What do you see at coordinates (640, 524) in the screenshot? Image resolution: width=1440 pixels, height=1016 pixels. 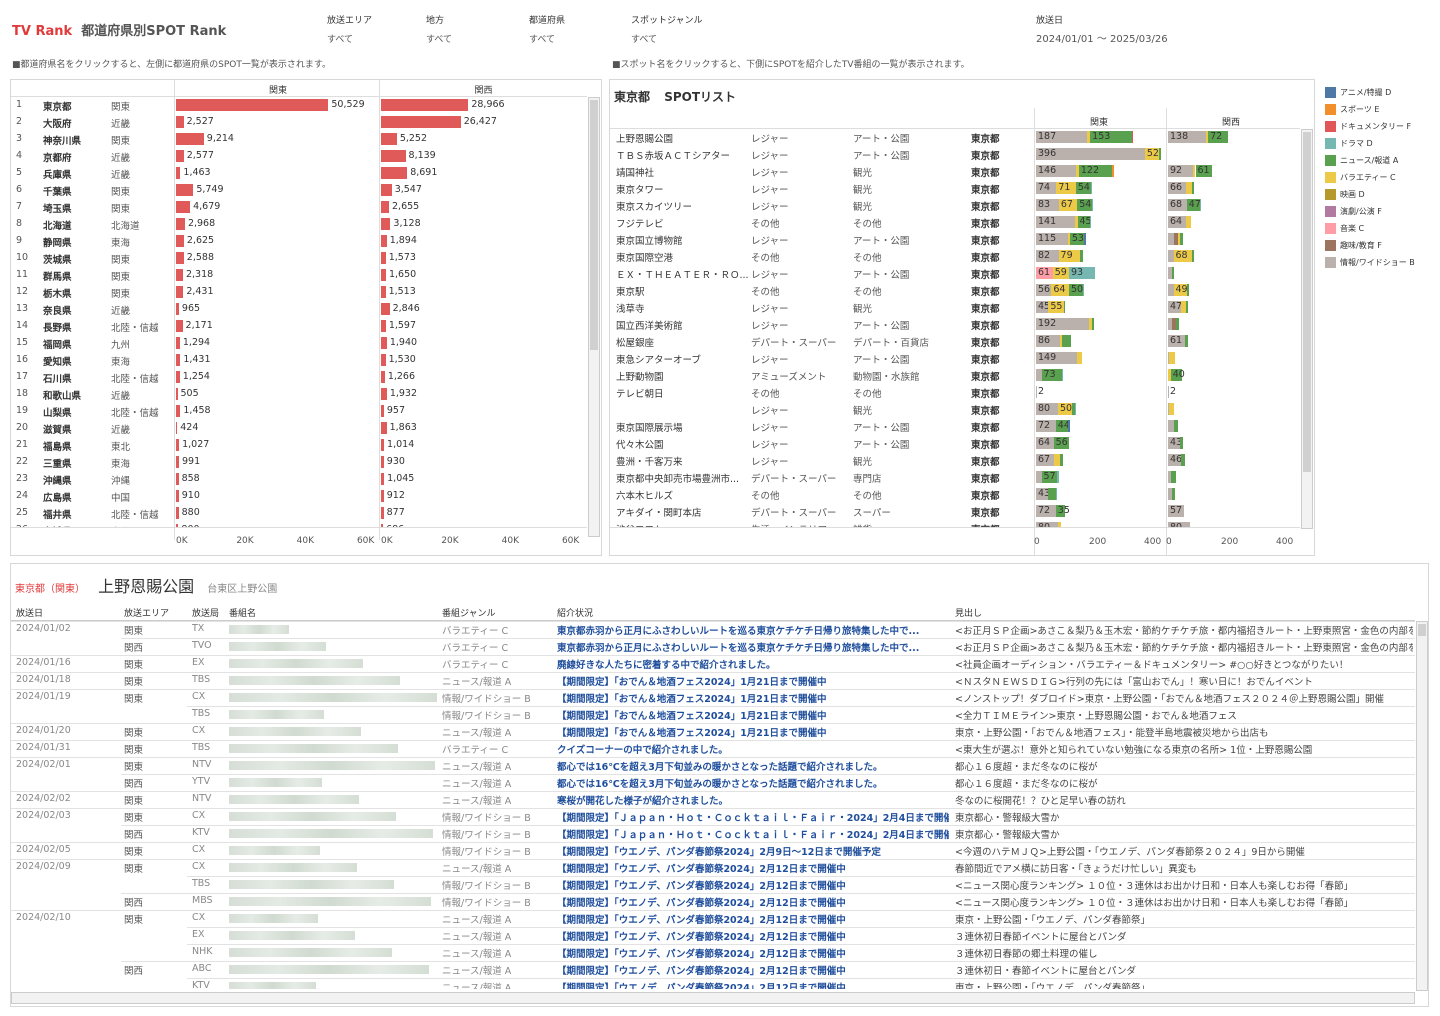 I see `spot-name: 渋谷ロフト` at bounding box center [640, 524].